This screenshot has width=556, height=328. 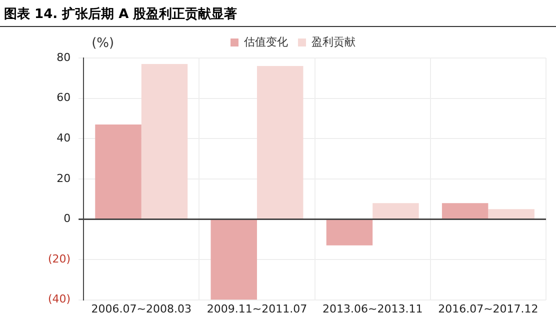 I want to click on x-tick-label: 2016.07~2017.12, so click(x=488, y=309).